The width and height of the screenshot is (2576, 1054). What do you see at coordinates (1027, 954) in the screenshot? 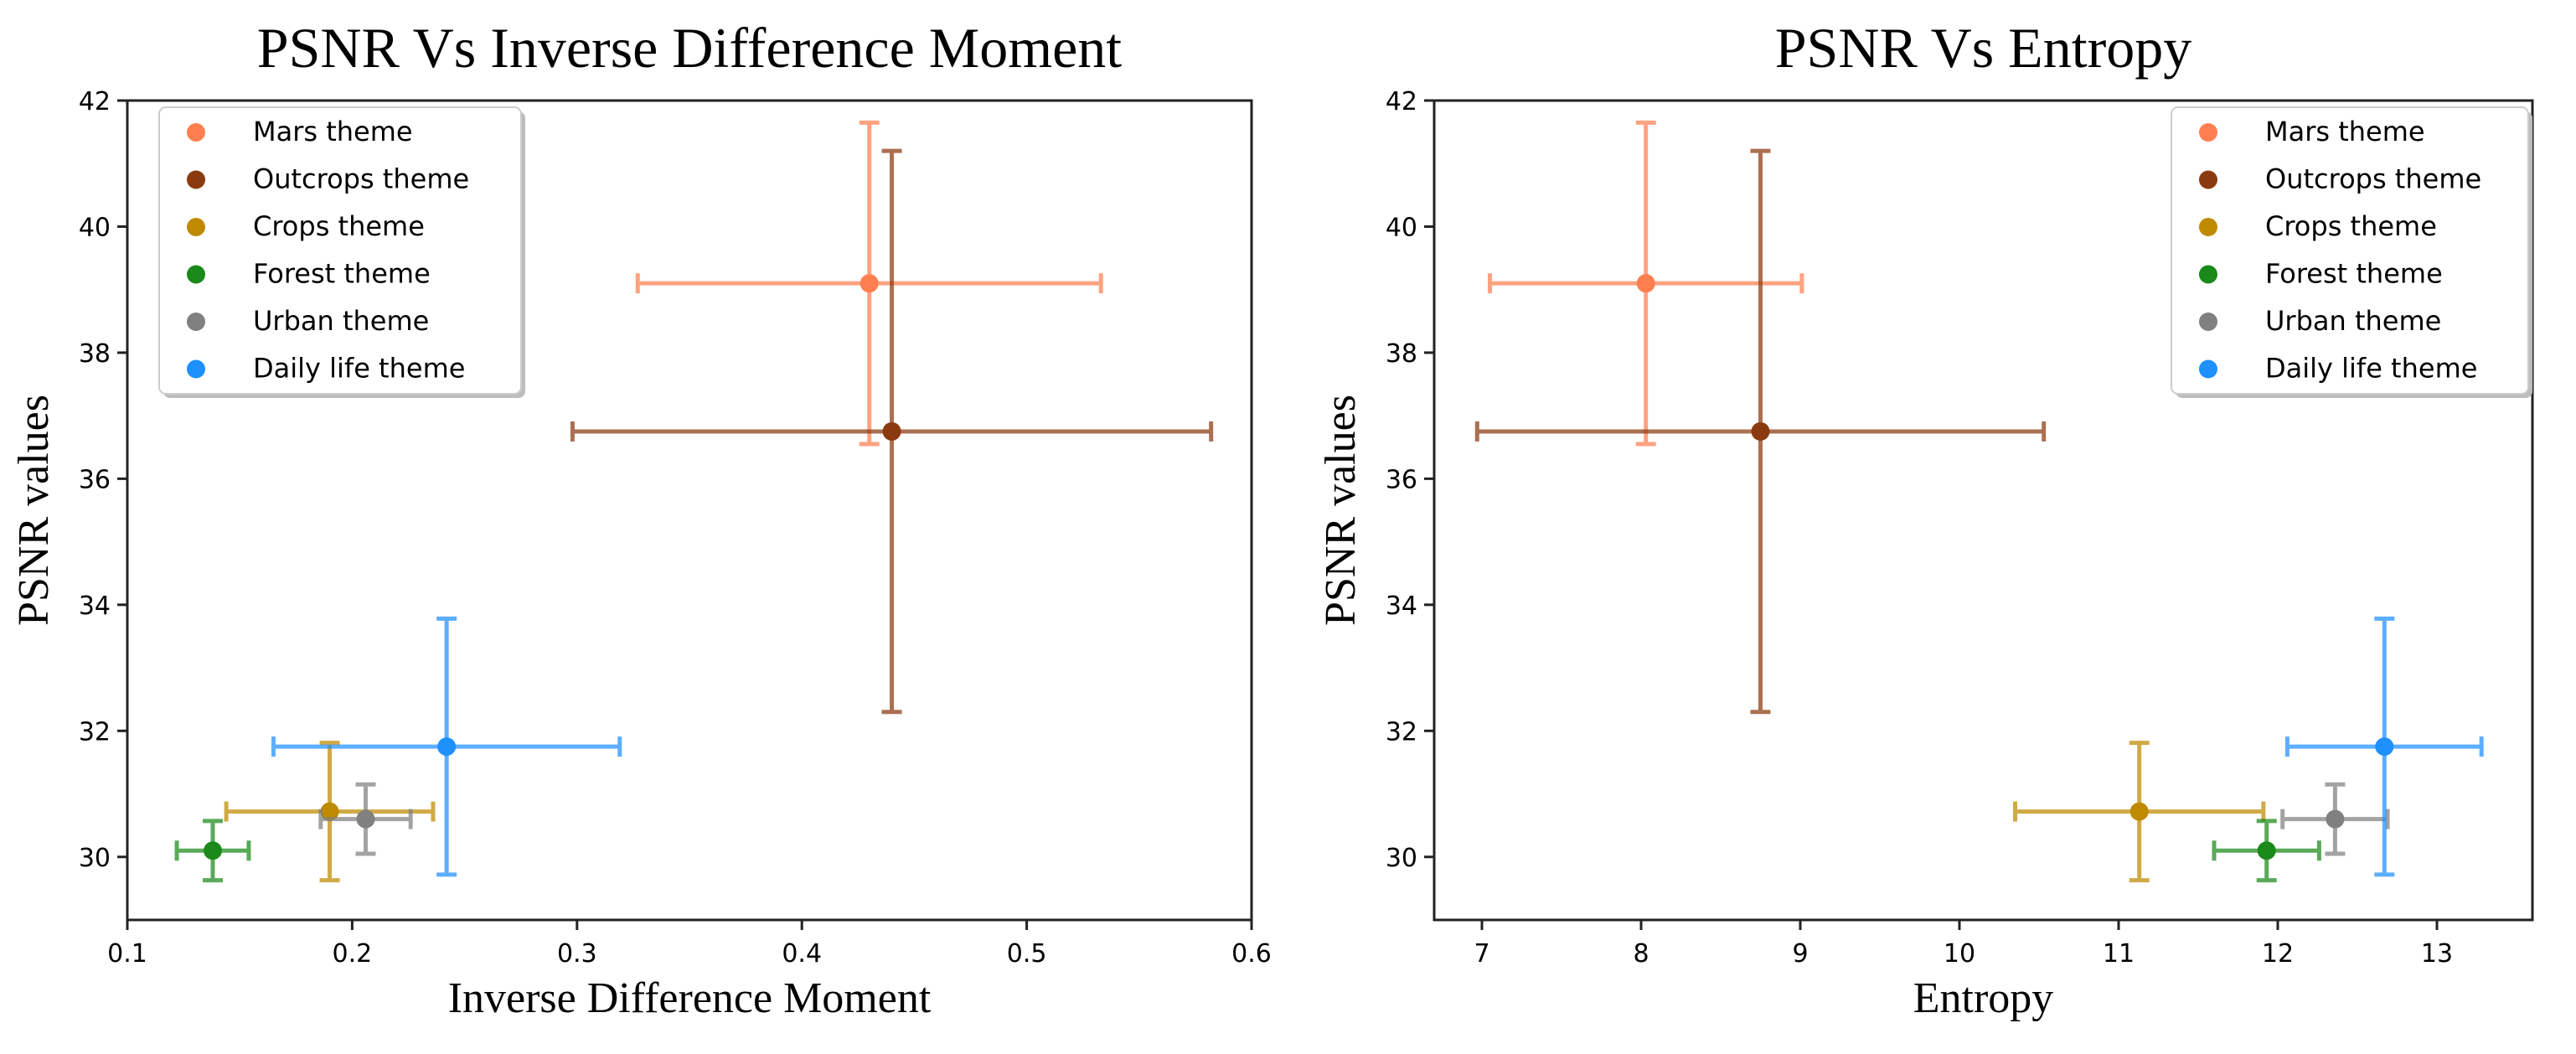
I see `x-tick-label: 0.5` at bounding box center [1027, 954].